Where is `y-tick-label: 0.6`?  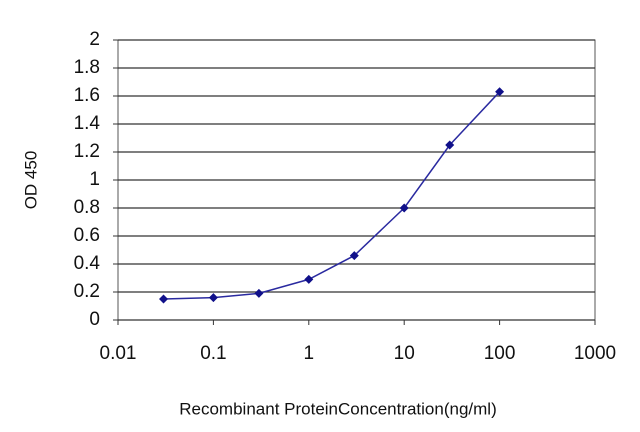
y-tick-label: 0.6 is located at coordinates (87, 235).